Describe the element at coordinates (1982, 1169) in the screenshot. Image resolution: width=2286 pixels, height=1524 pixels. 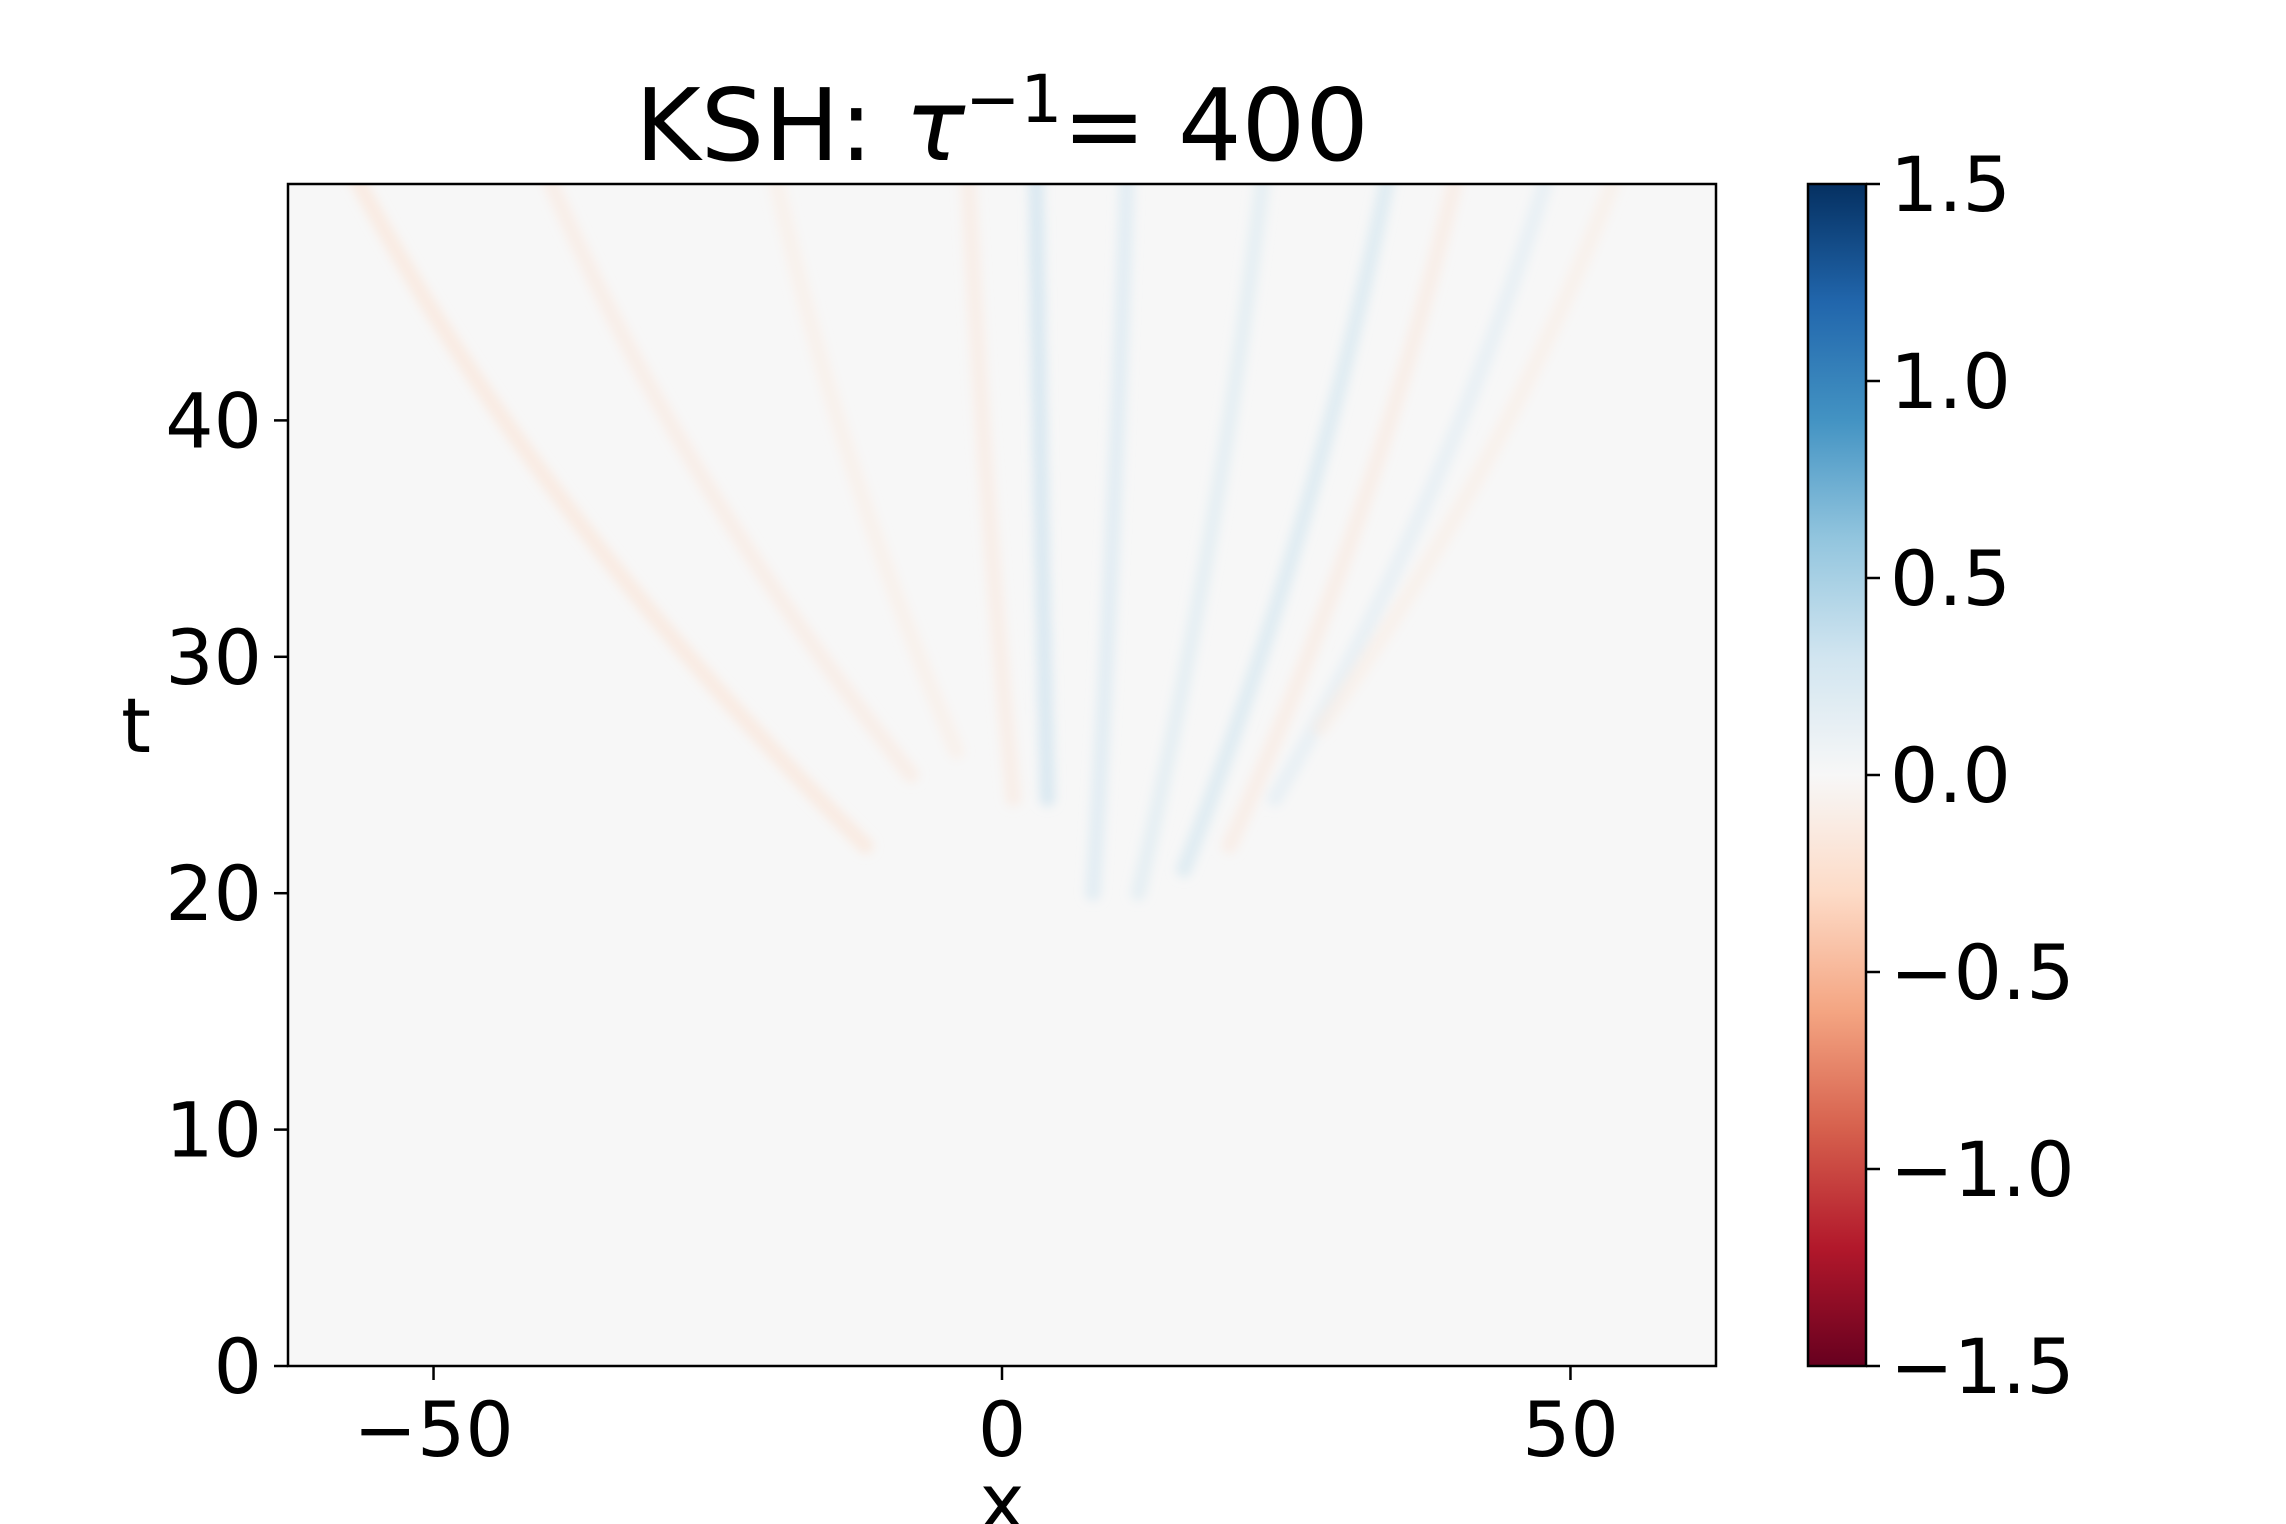
I see `colorbar-tick-label: −1.0` at that location.